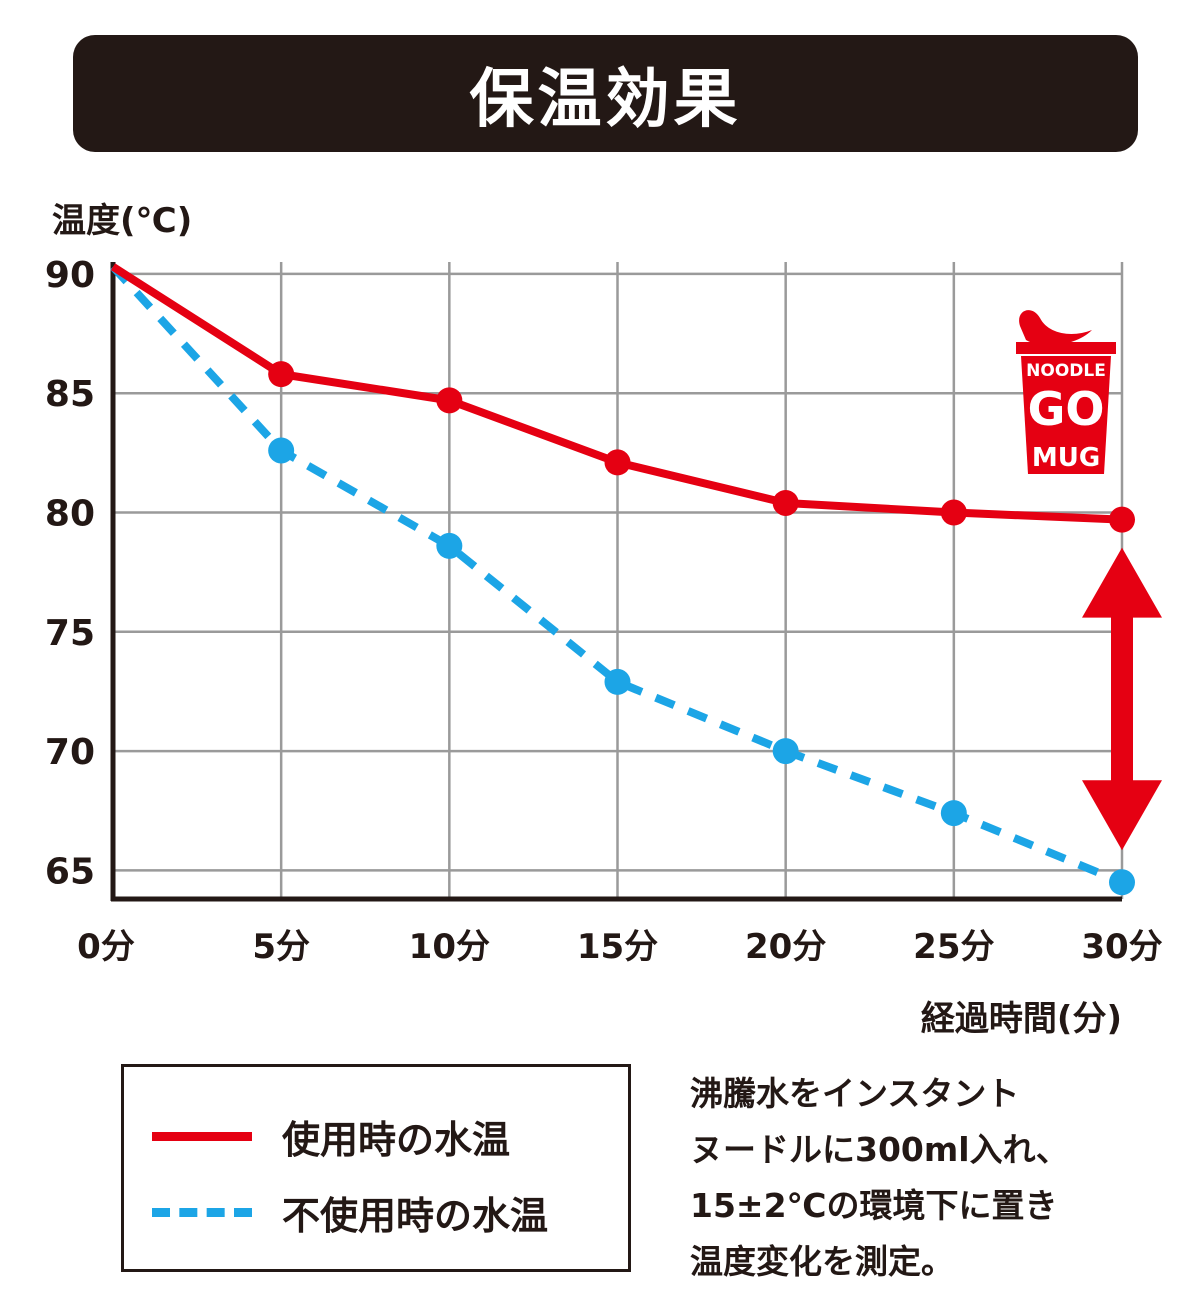 Image resolution: width=1200 pixels, height=1301 pixels. What do you see at coordinates (1066, 409) in the screenshot?
I see `logo-text: GO` at bounding box center [1066, 409].